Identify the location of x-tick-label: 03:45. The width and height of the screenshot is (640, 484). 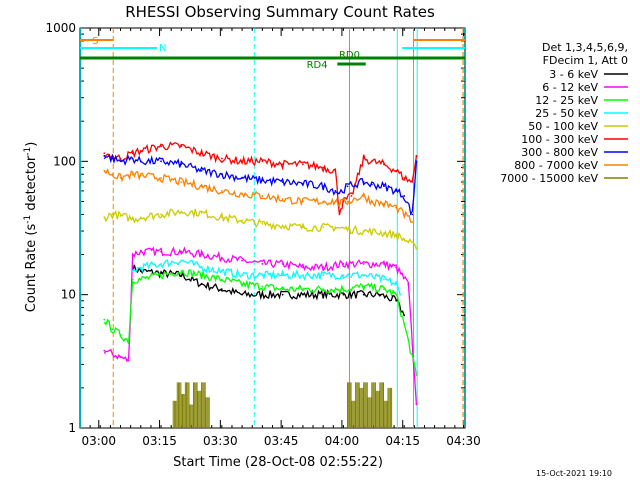
(281, 441).